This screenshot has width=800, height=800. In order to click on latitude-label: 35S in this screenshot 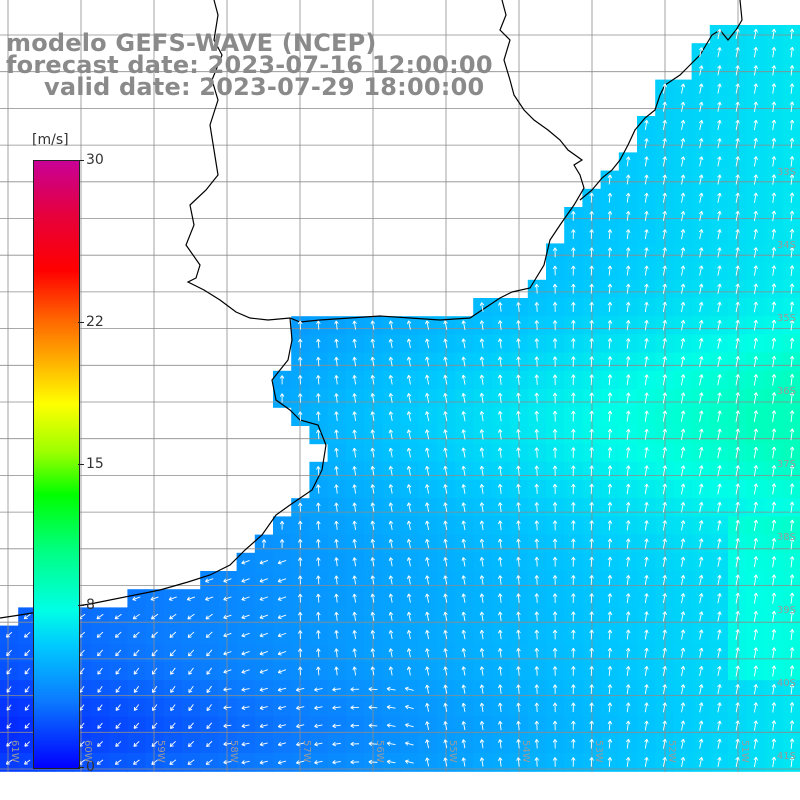, I will do `click(786, 318)`.